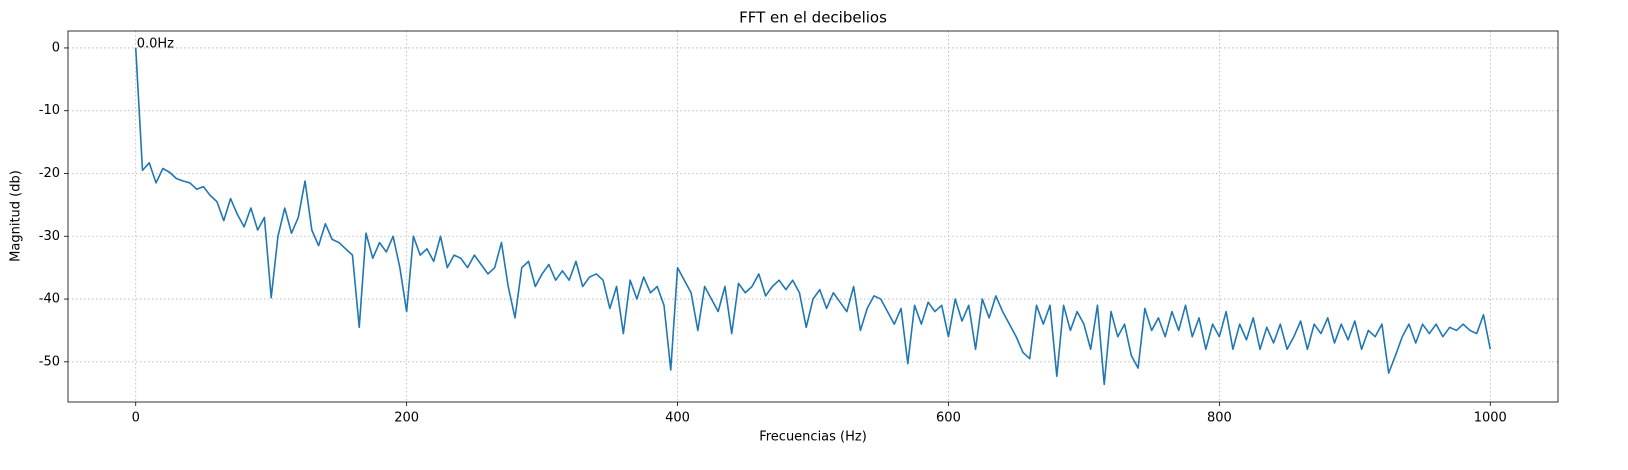 This screenshot has height=470, width=1628. What do you see at coordinates (1490, 418) in the screenshot?
I see `x-tick-label: 1000` at bounding box center [1490, 418].